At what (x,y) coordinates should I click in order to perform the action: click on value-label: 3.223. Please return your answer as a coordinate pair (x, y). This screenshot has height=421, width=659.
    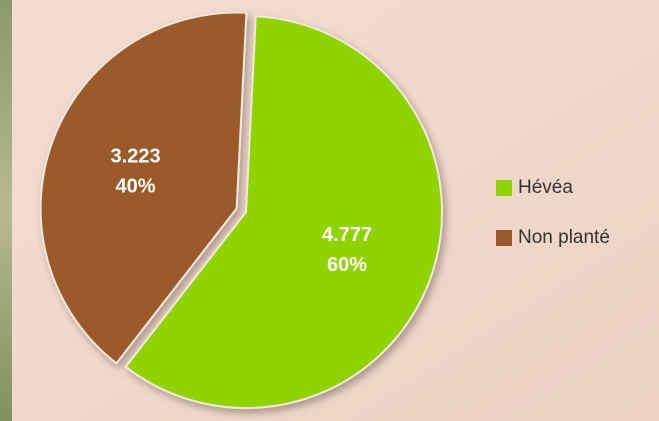
    Looking at the image, I should click on (136, 156).